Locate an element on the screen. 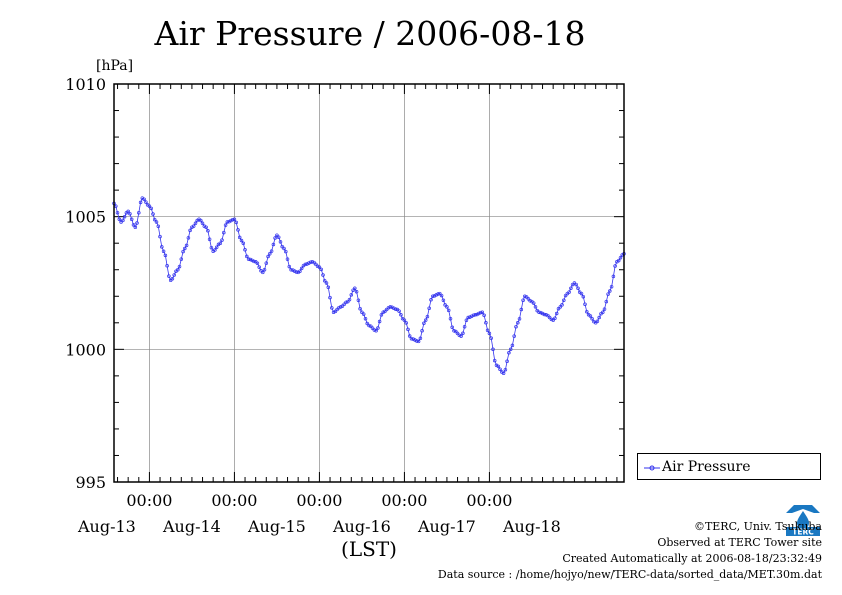  credit-observed: Observed at TERC Tower site is located at coordinates (739, 542).